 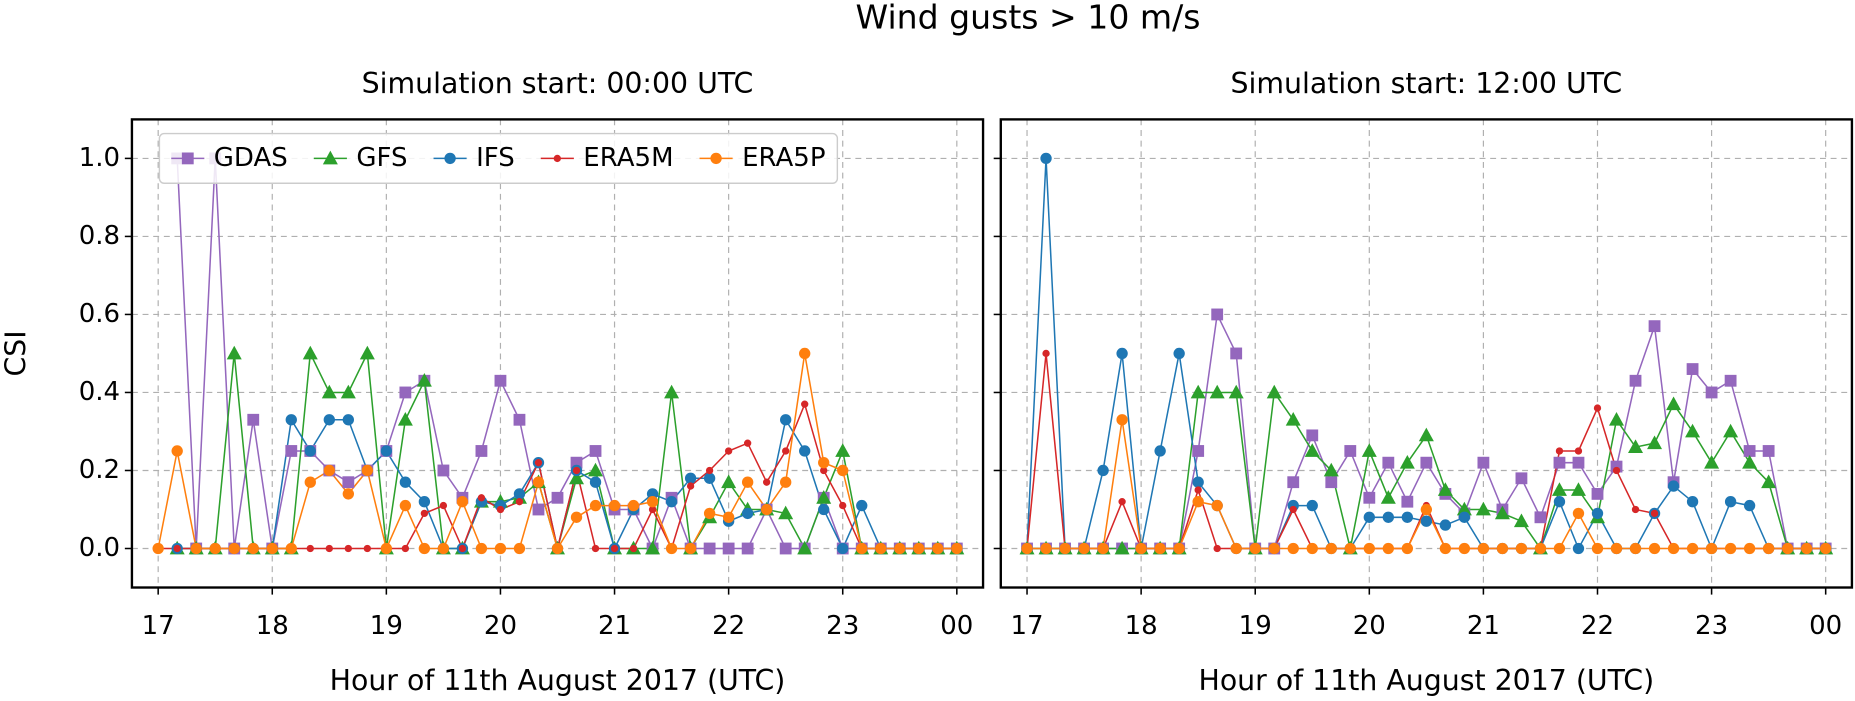 What do you see at coordinates (842, 626) in the screenshot?
I see `x-tick-label: 23` at bounding box center [842, 626].